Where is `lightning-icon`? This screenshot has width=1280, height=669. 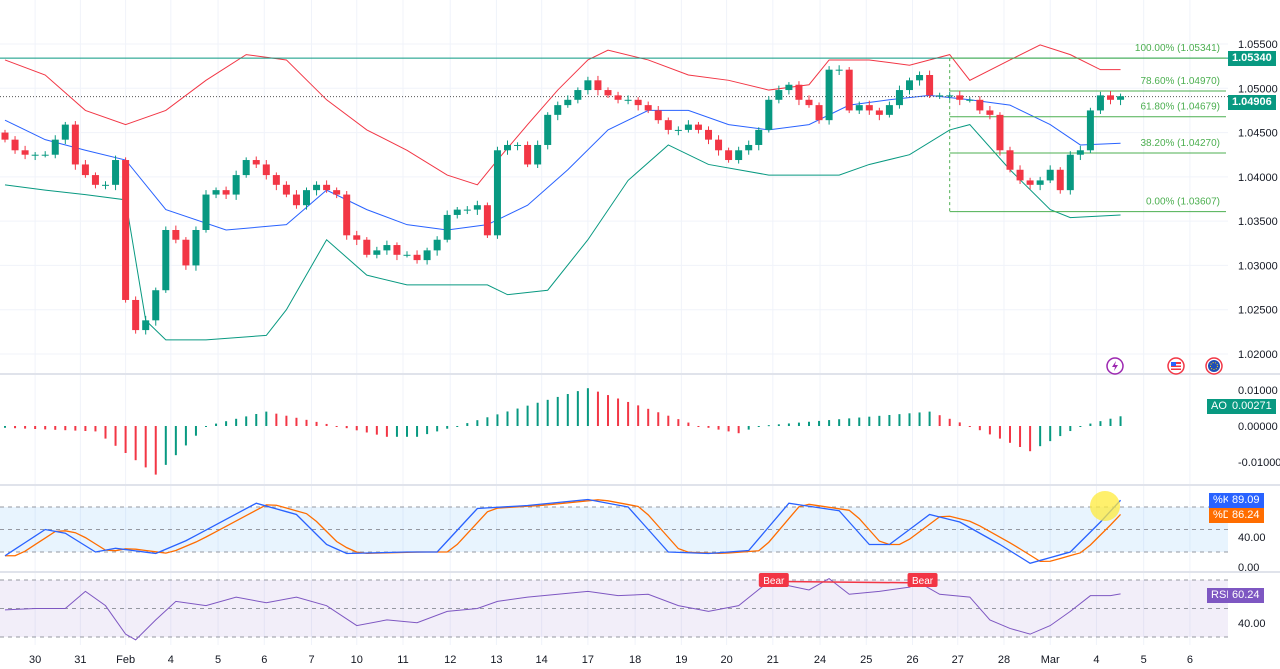 lightning-icon is located at coordinates (1115, 366).